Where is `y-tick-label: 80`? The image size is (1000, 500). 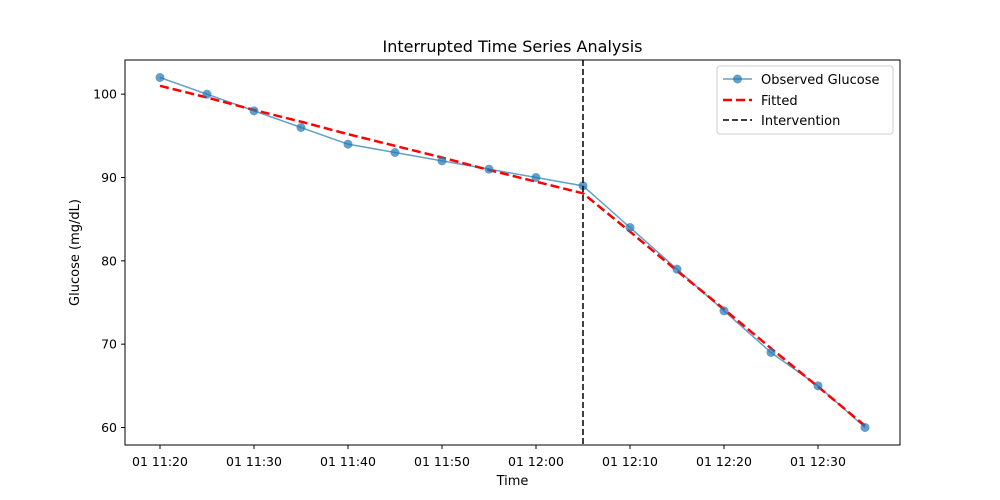 y-tick-label: 80 is located at coordinates (109, 260).